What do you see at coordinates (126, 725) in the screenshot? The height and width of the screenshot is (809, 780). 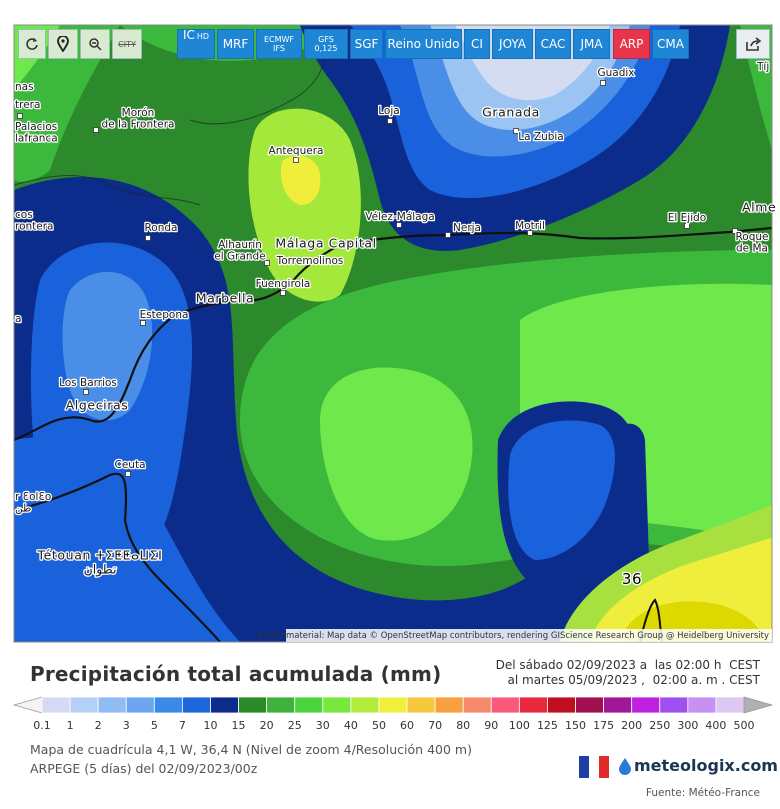 I see `legend-label: 3` at bounding box center [126, 725].